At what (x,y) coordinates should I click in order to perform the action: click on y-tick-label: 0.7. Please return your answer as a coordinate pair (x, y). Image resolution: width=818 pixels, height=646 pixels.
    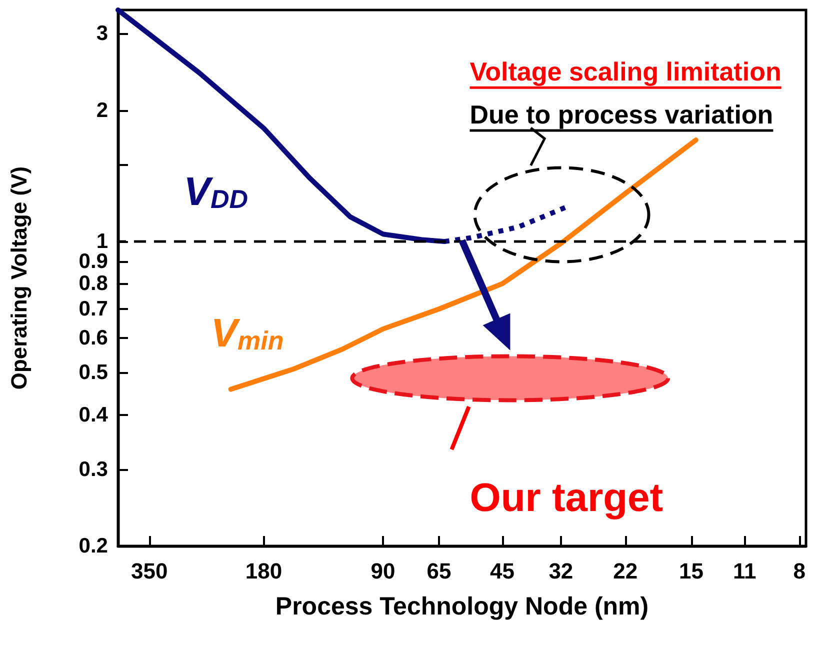
    Looking at the image, I should click on (93, 308).